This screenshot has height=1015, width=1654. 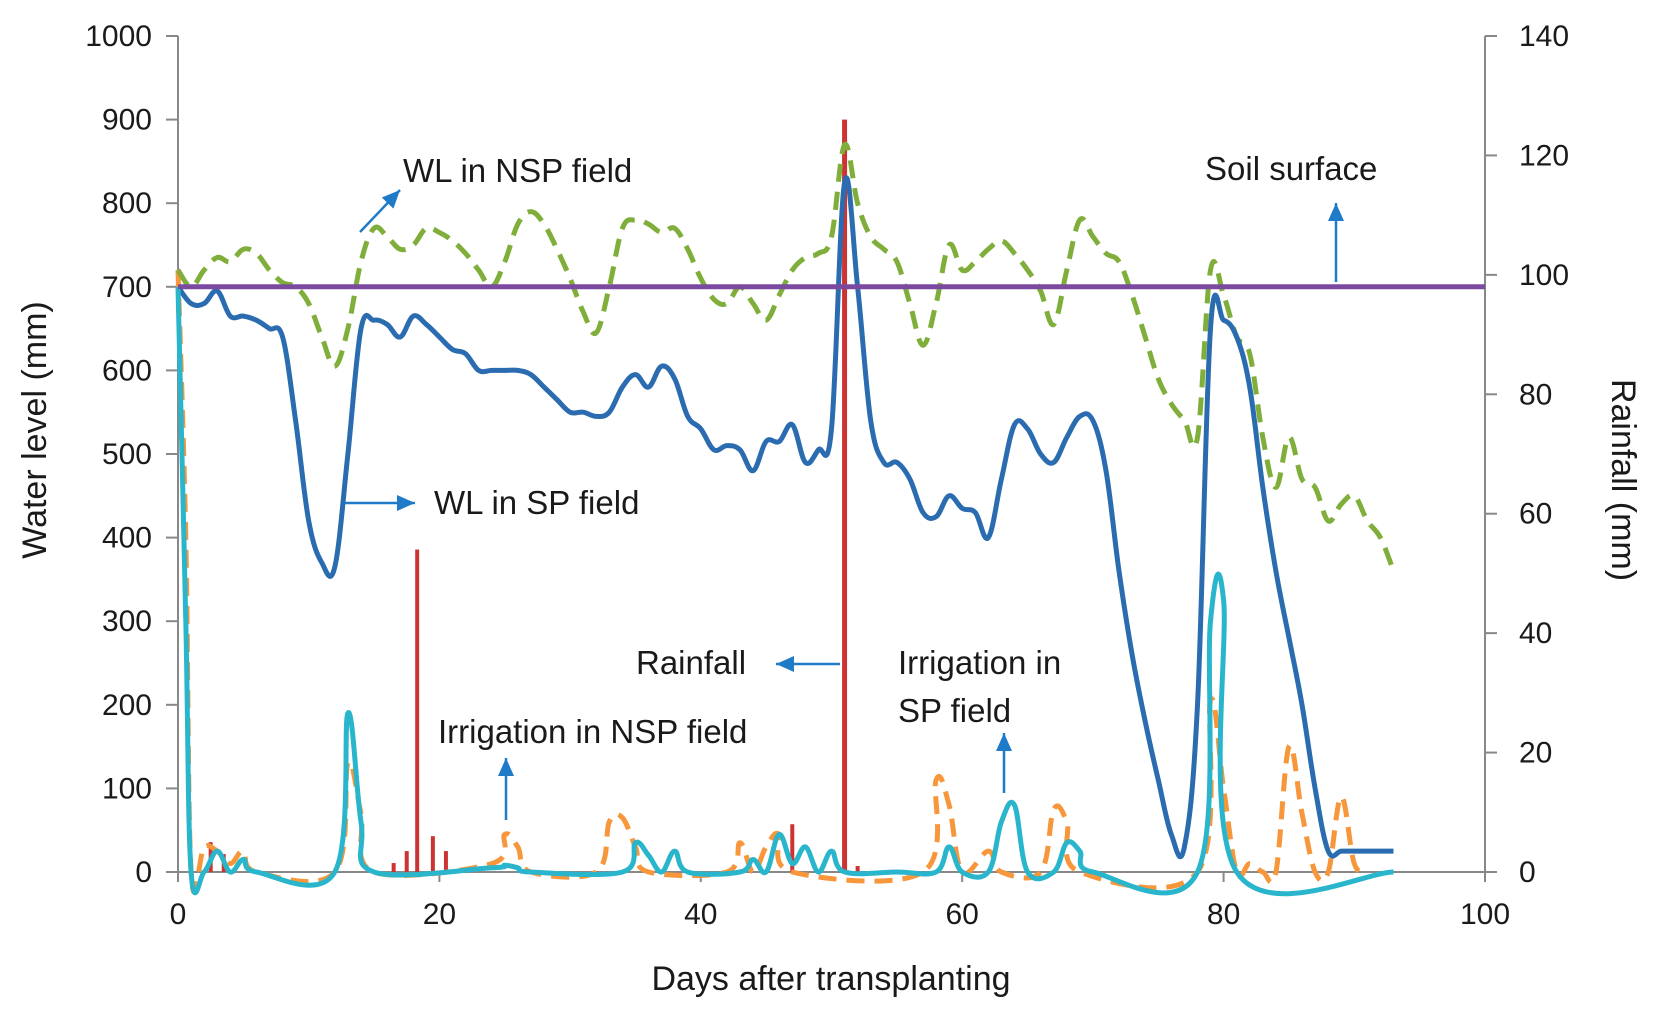 I want to click on annotation-irrigation-sp-line1: Irrigation in, so click(x=979, y=662).